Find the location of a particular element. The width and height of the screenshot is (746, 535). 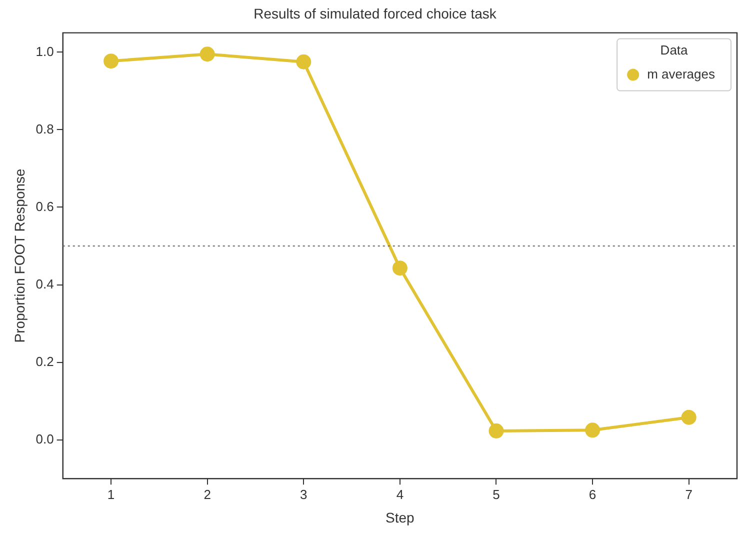

legend-label: m averages is located at coordinates (681, 74).